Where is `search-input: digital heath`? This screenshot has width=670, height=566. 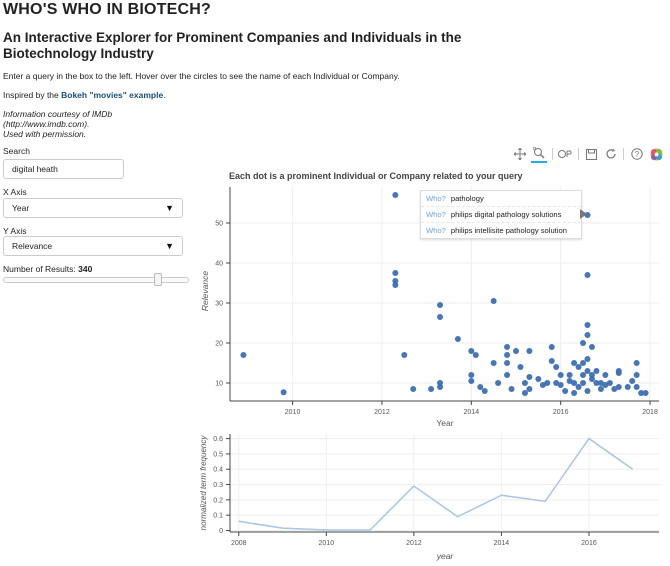
search-input: digital heath is located at coordinates (63, 169).